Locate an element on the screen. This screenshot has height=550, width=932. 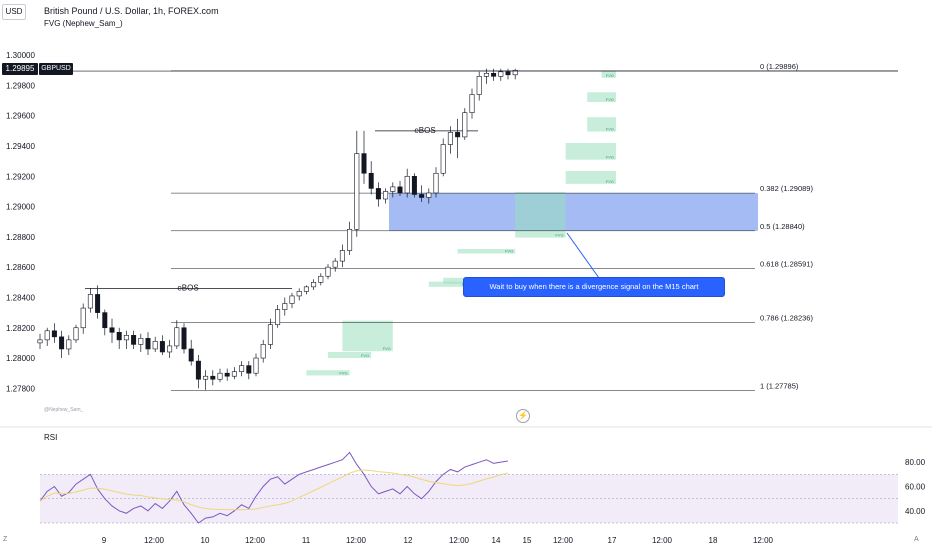
rsi-tick-label: 60.00 is located at coordinates (915, 487).